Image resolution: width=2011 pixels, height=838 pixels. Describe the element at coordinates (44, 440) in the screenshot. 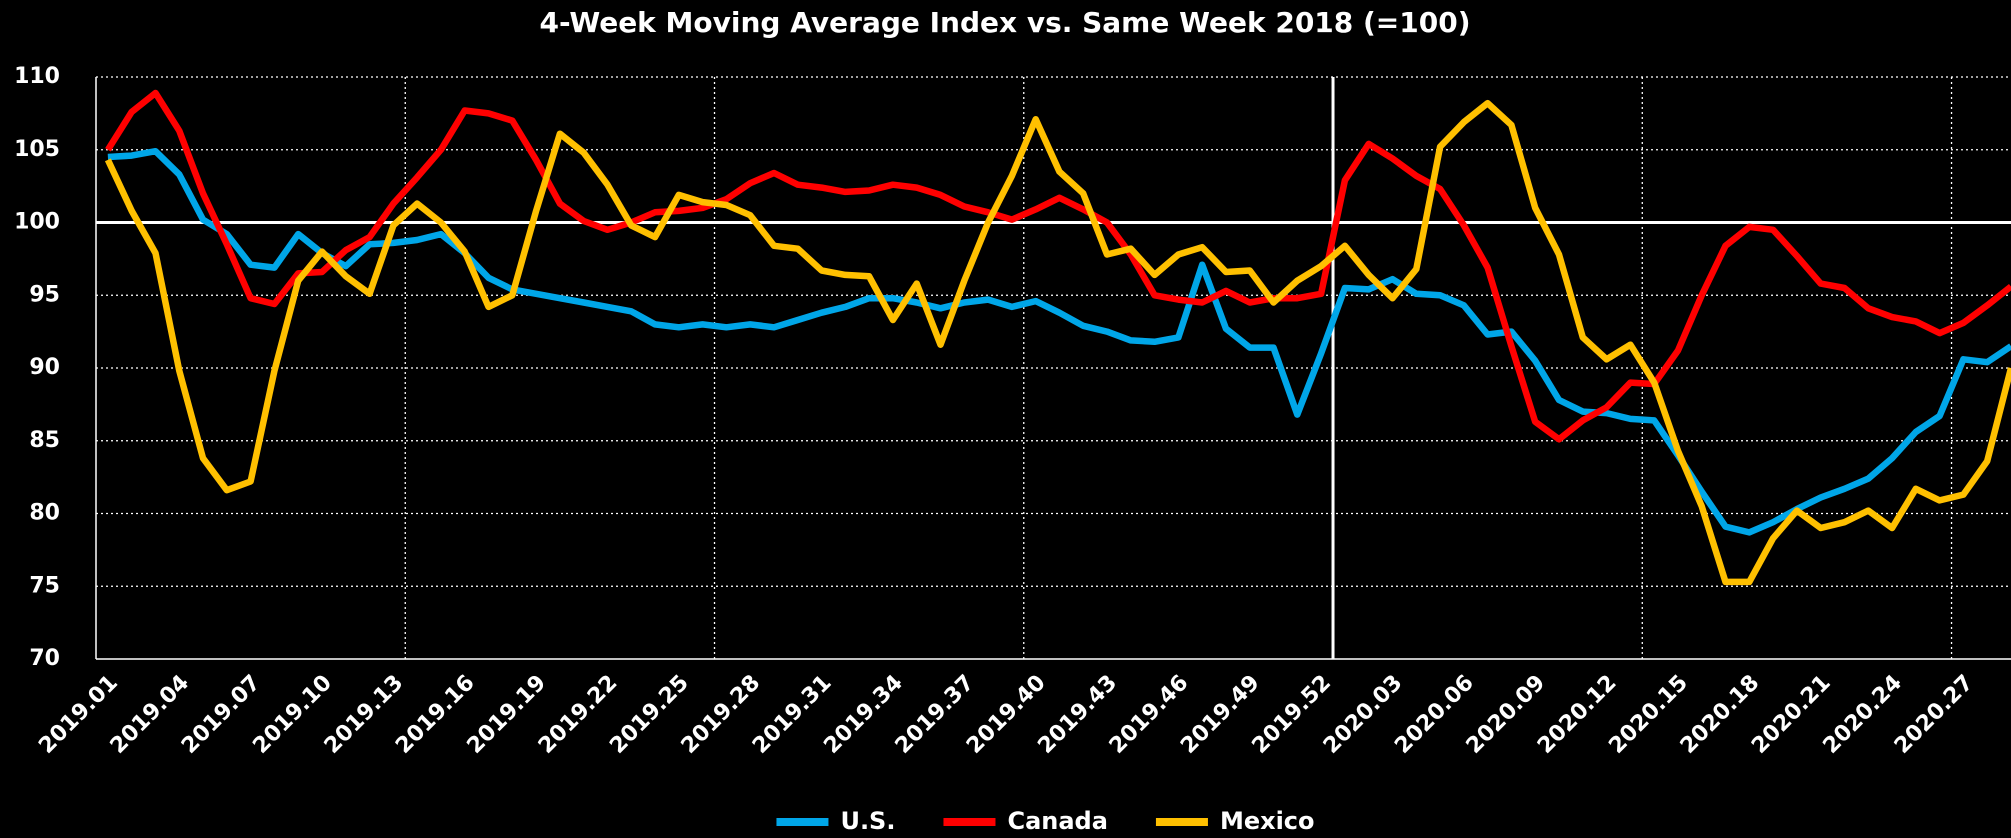

I see `y-tick-label: 85` at that location.